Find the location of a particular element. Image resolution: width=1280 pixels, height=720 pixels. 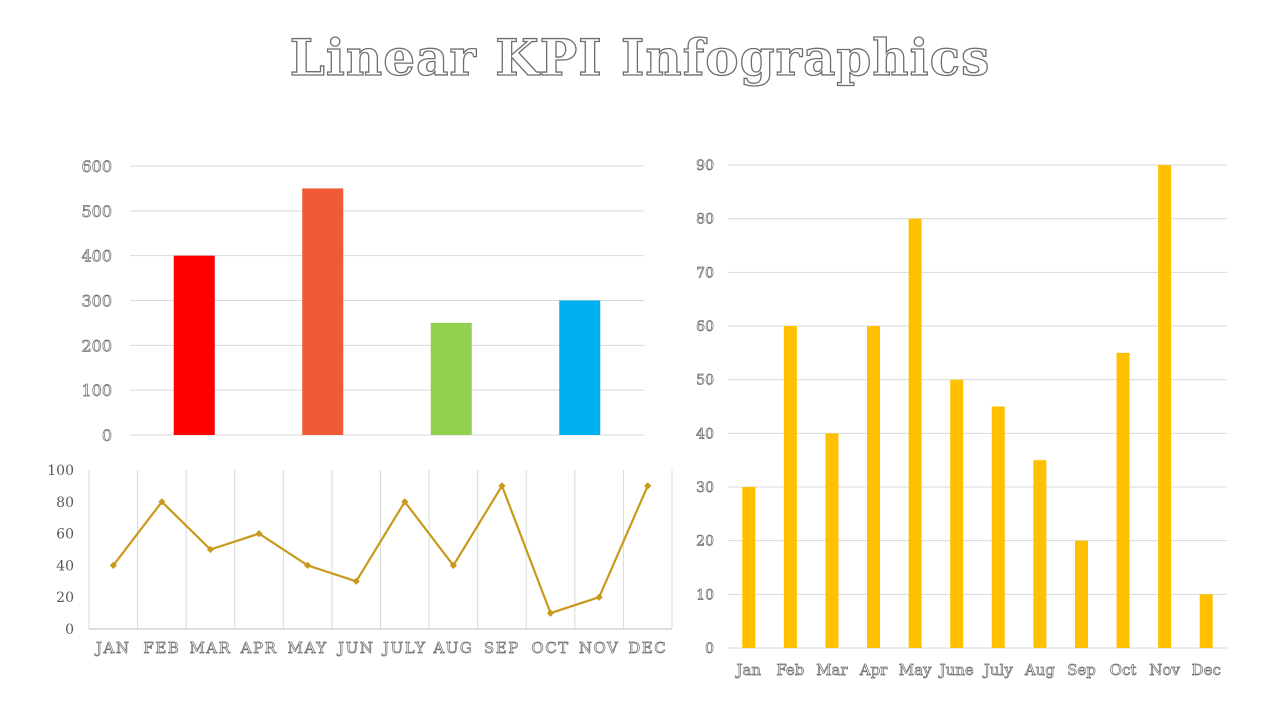

y-tick-label: 50 is located at coordinates (705, 381).